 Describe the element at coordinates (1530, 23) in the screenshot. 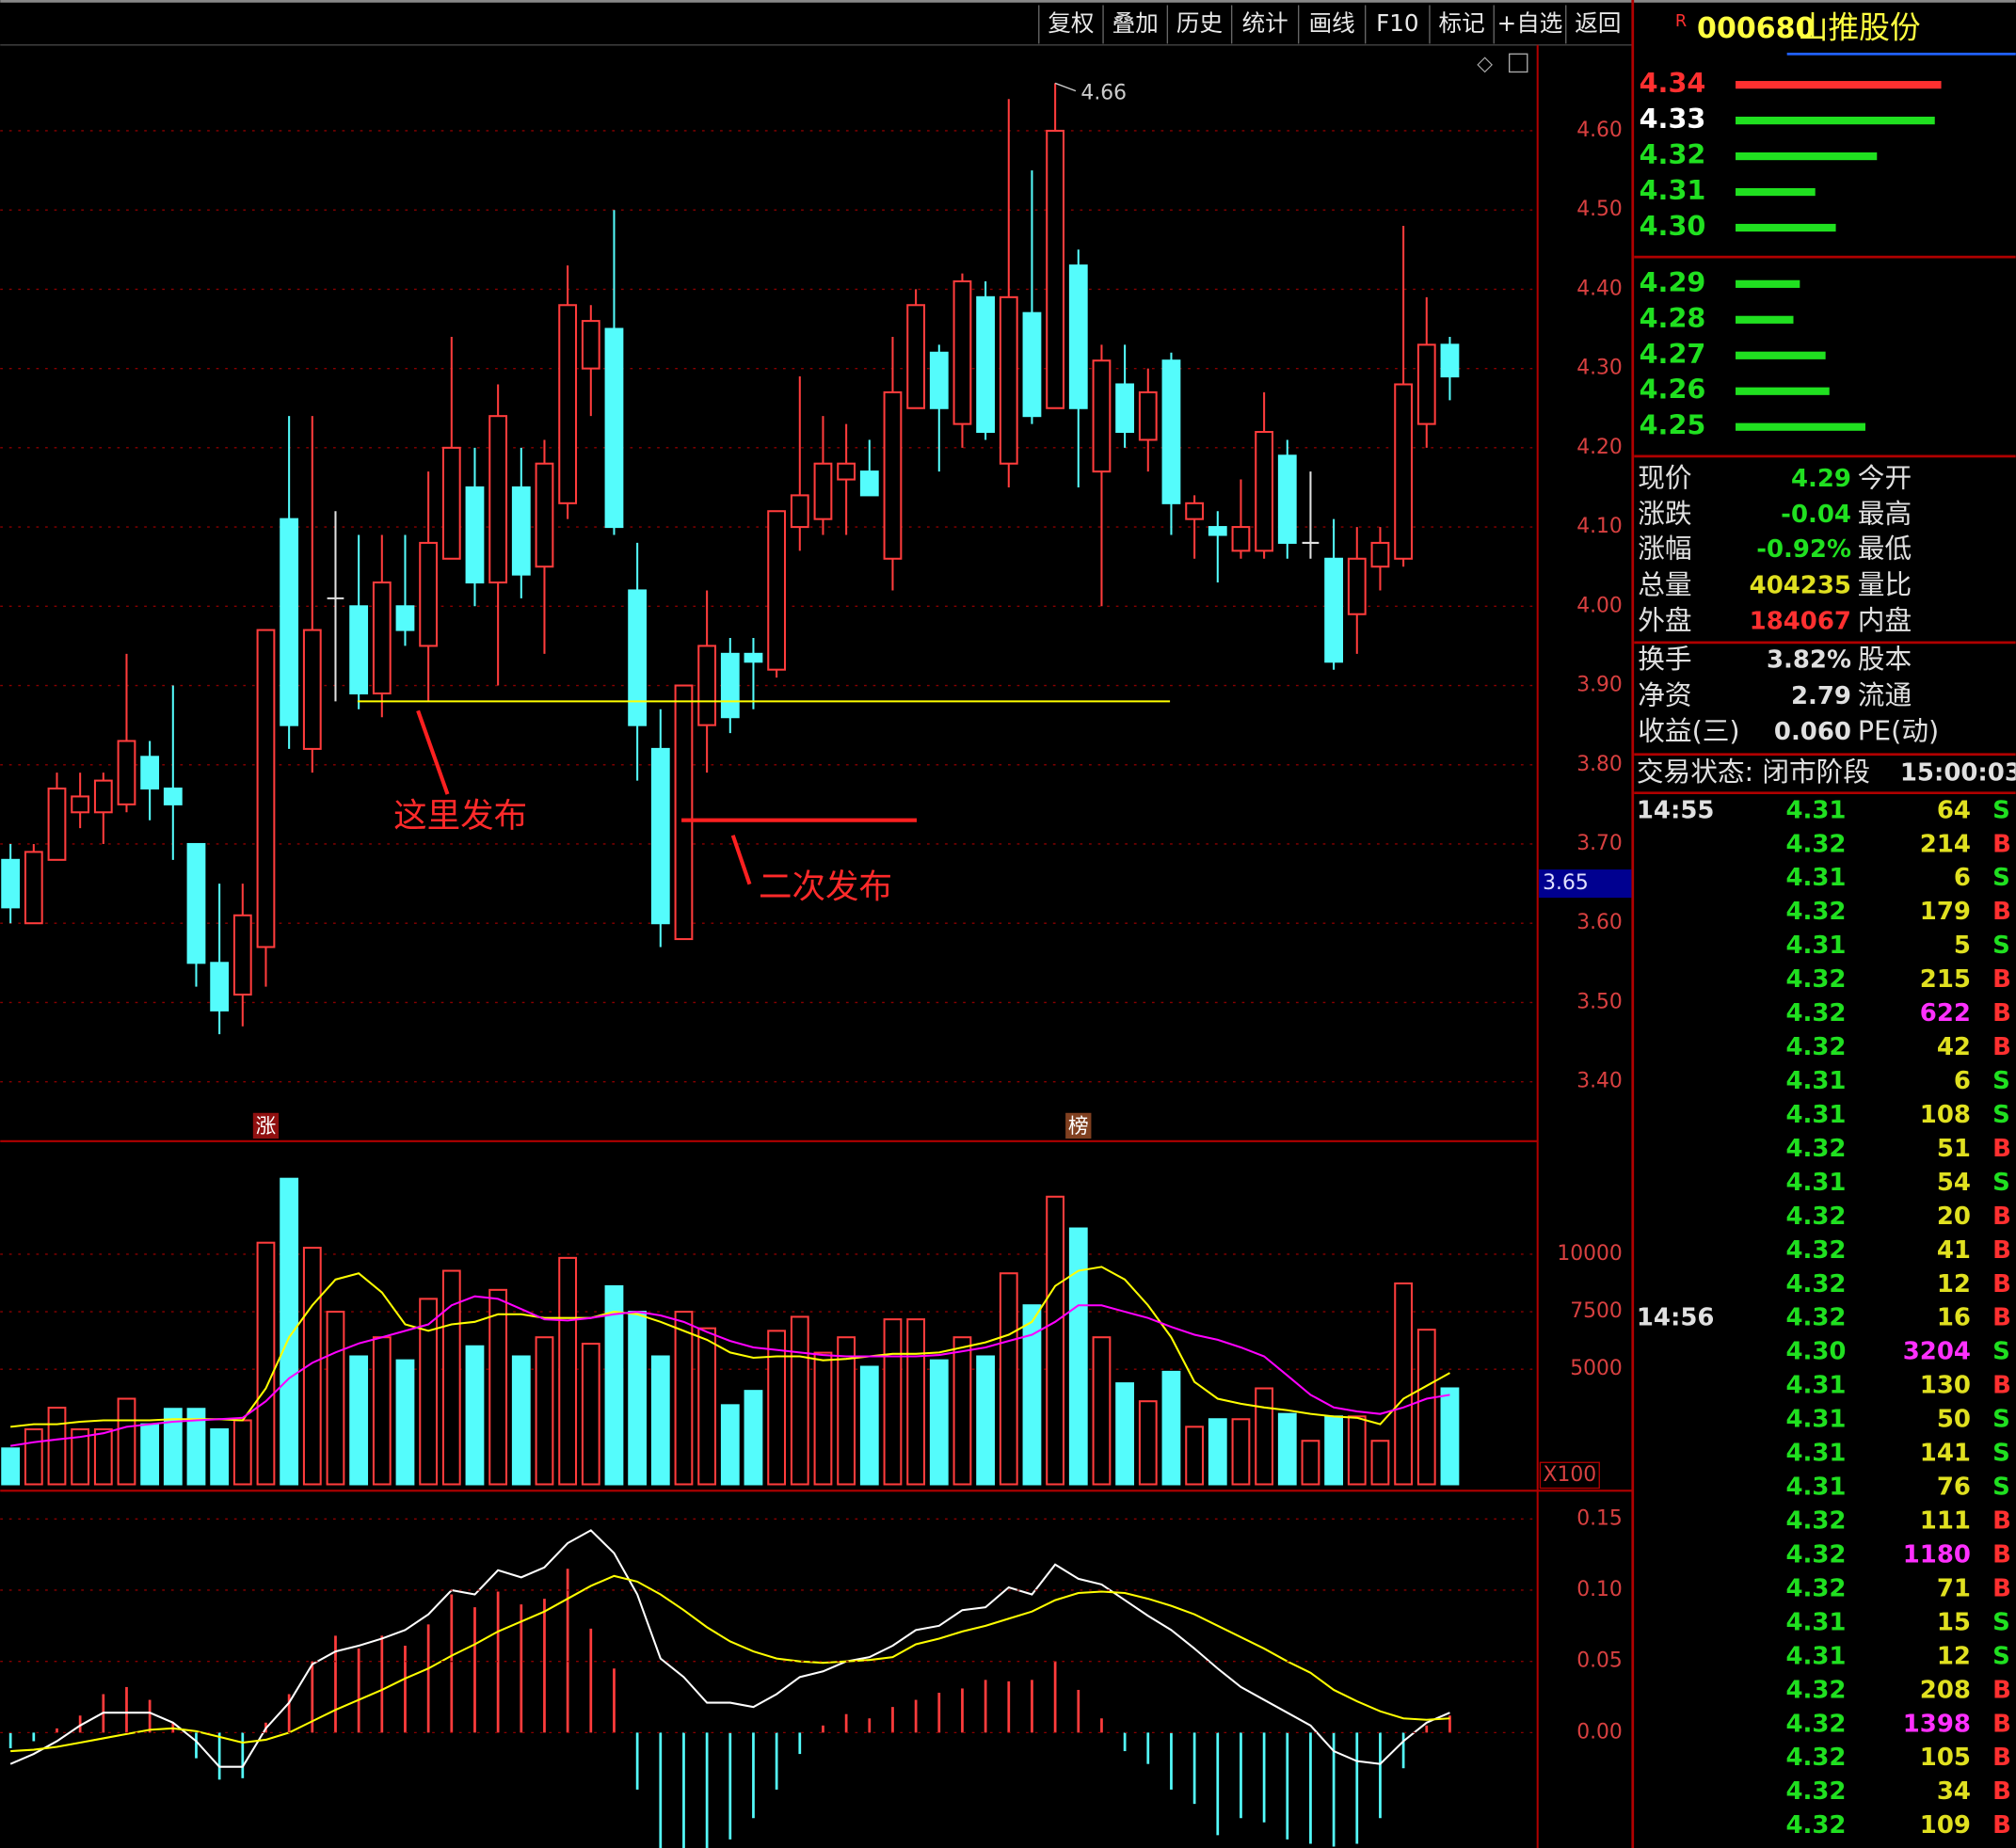

I see `toolbar-button: +自选` at that location.